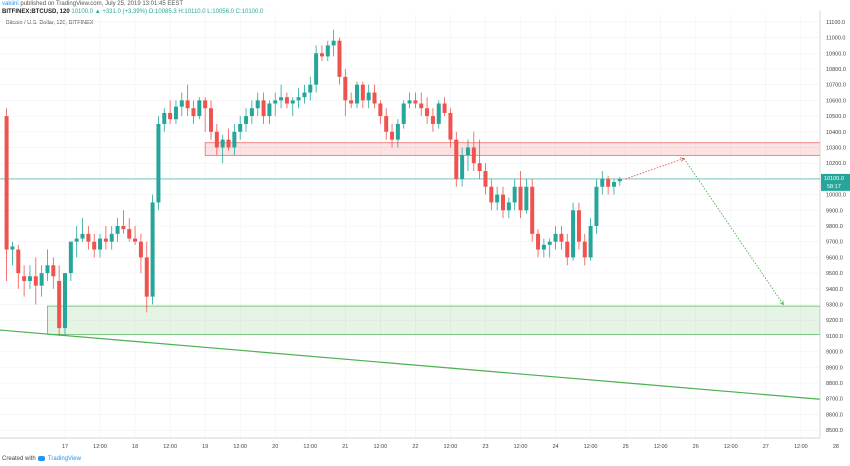 The height and width of the screenshot is (466, 850). Describe the element at coordinates (275, 447) in the screenshot. I see `x-tick-label: 20` at that location.